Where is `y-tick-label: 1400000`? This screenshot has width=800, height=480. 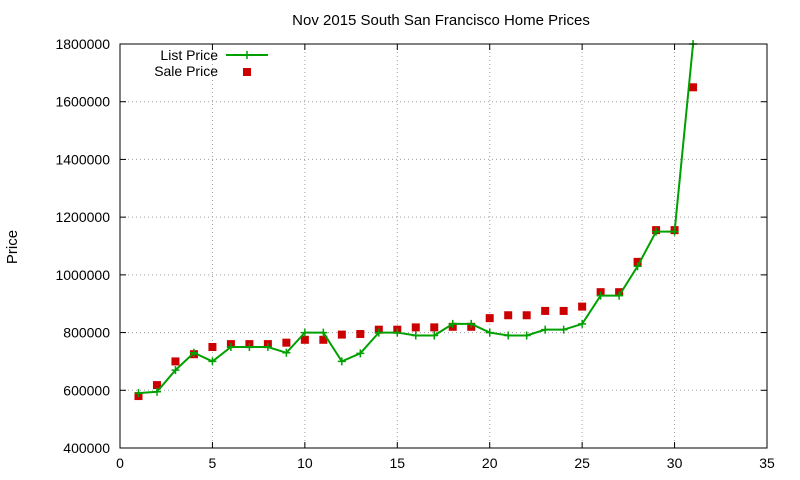
y-tick-label: 1400000 is located at coordinates (82, 159).